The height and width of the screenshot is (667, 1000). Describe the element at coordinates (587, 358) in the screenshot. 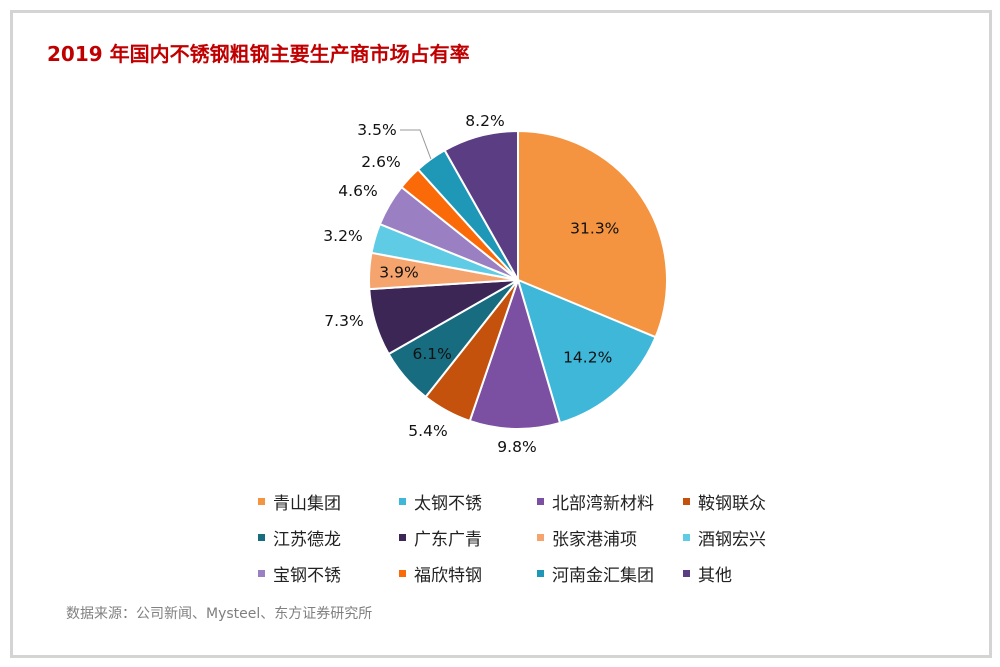

I see `data-label-2: 14.2%` at that location.